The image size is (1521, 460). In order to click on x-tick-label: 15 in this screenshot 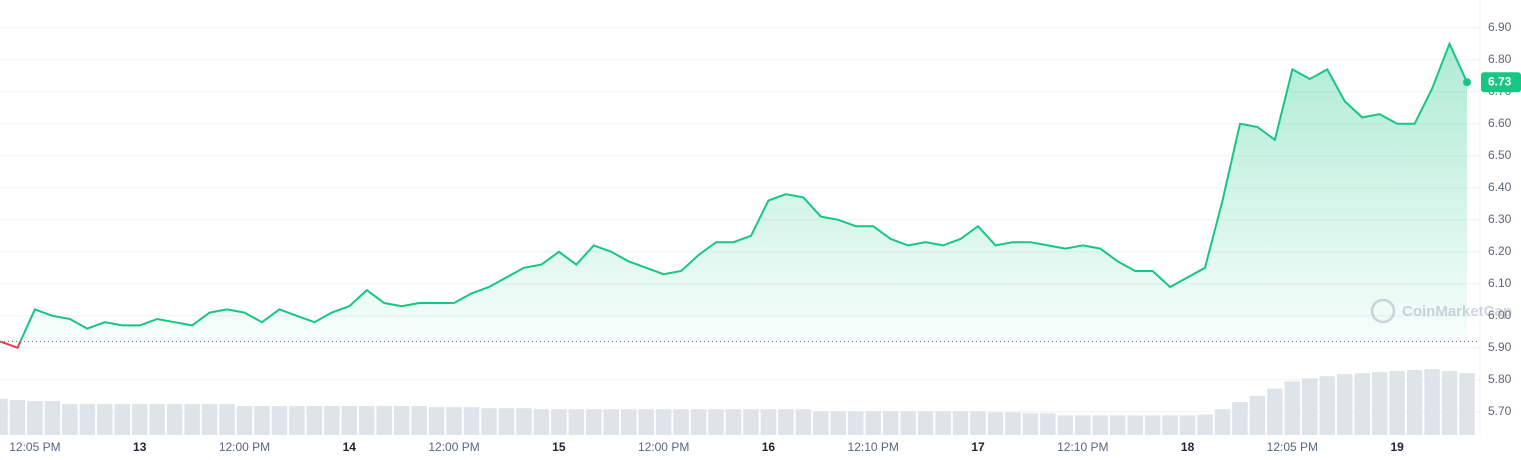, I will do `click(559, 447)`.